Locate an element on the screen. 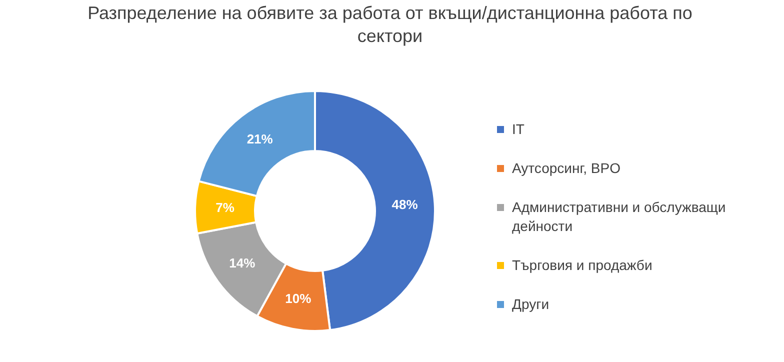  data-label: 21% is located at coordinates (260, 138).